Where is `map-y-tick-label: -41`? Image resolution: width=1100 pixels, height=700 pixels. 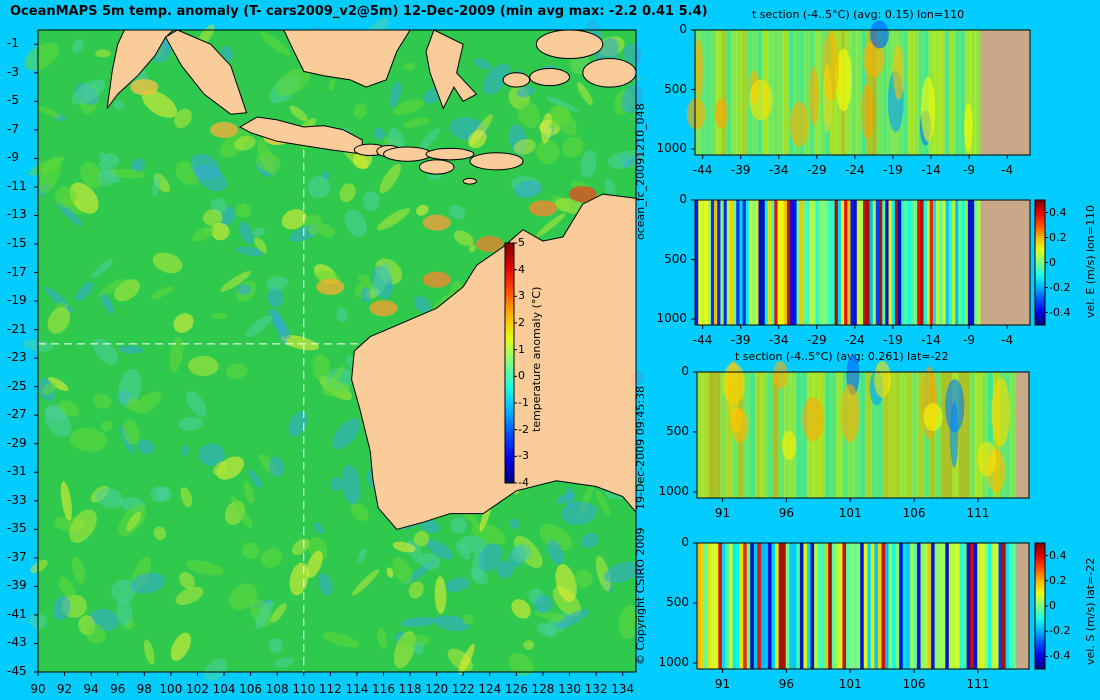 map-y-tick-label: -41 is located at coordinates (17, 613).